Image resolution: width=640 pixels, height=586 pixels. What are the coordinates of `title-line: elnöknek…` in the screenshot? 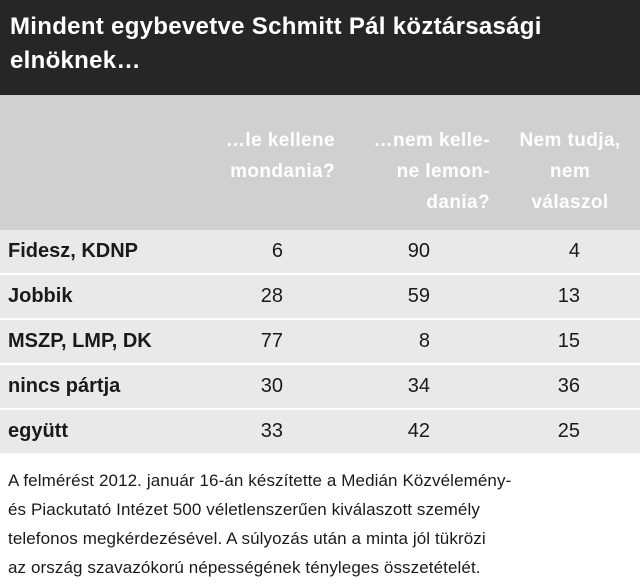 It's located at (75, 60).